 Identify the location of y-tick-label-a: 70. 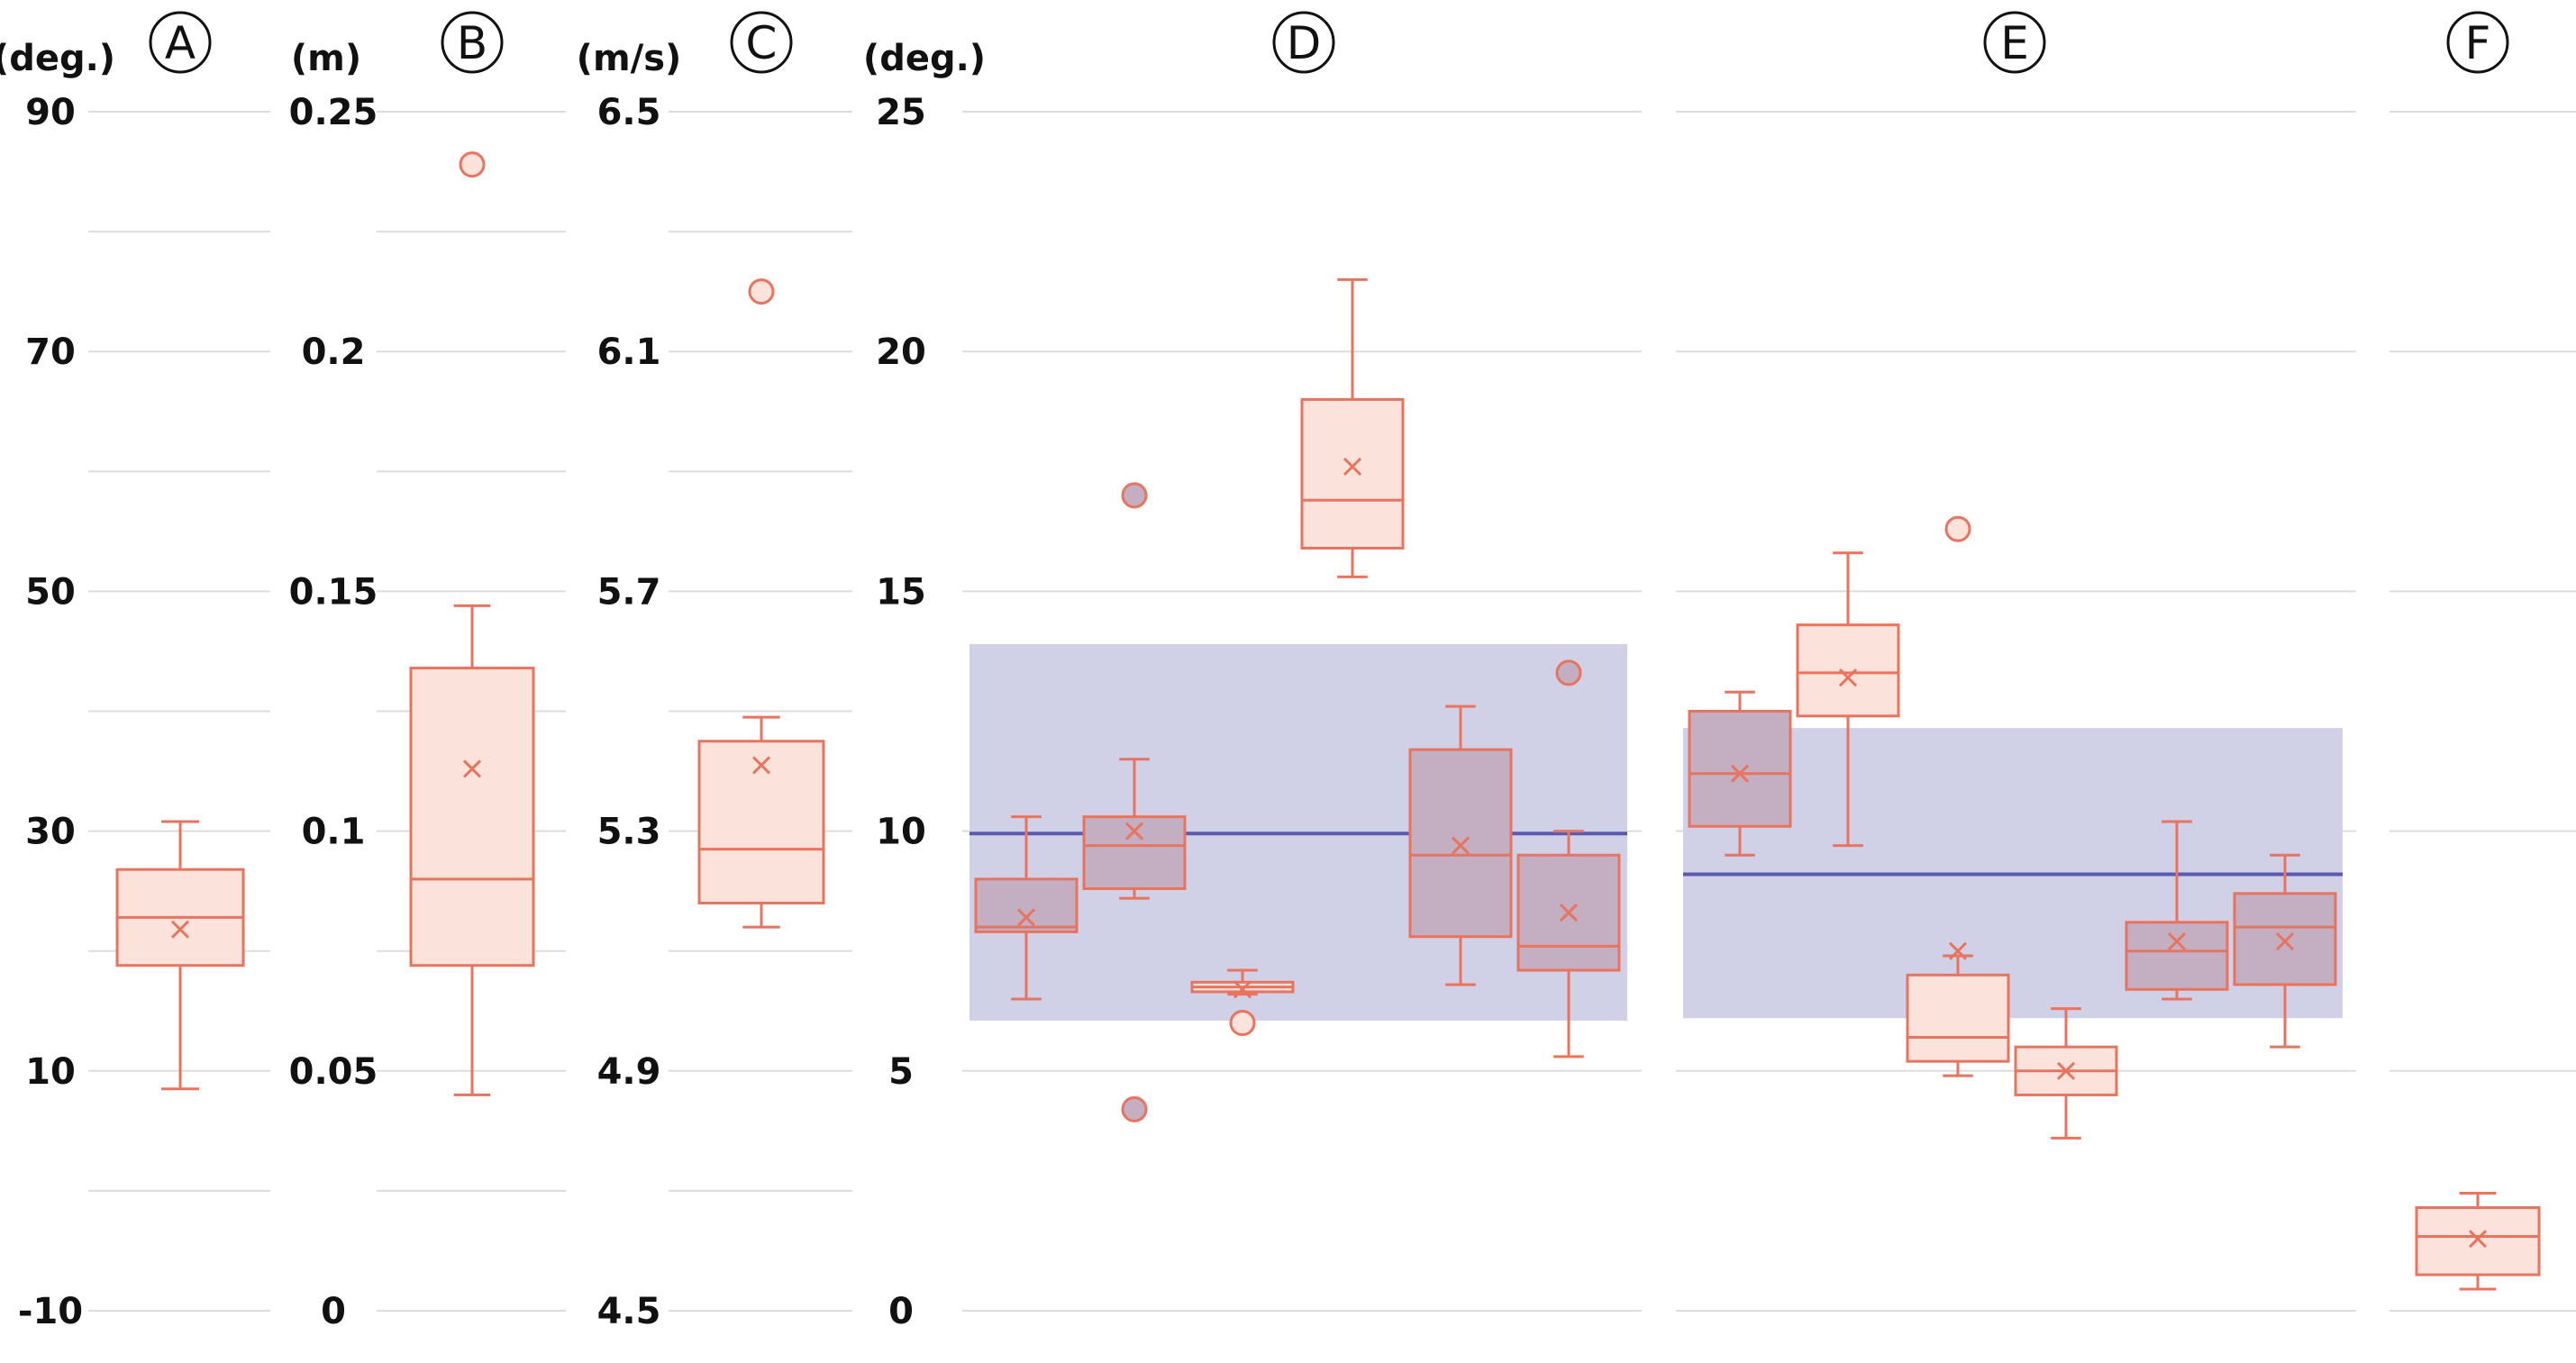
(50, 352).